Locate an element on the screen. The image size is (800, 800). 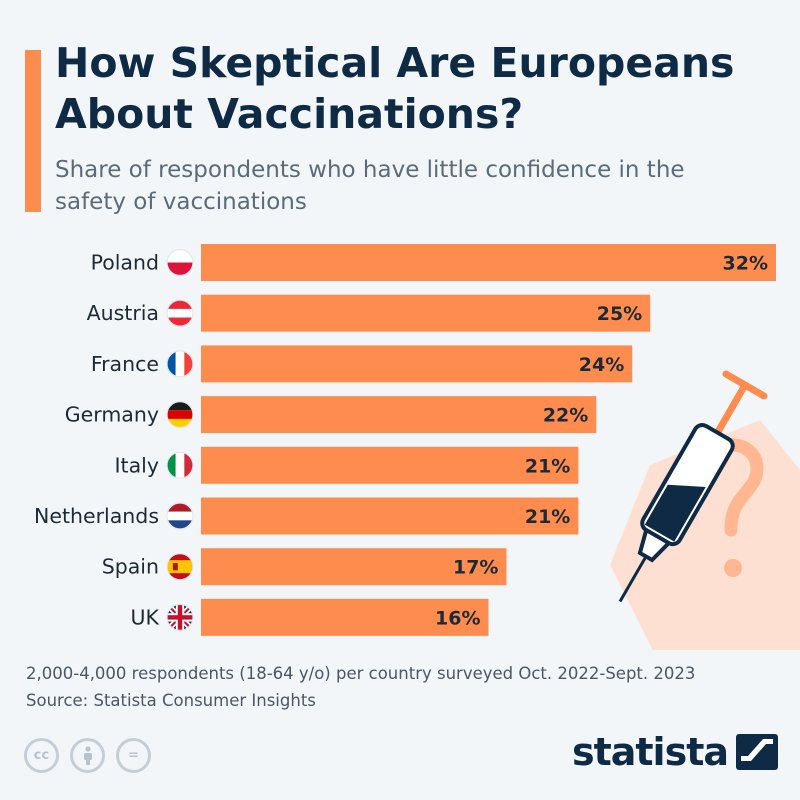
syringe-question-icon is located at coordinates (705, 510).